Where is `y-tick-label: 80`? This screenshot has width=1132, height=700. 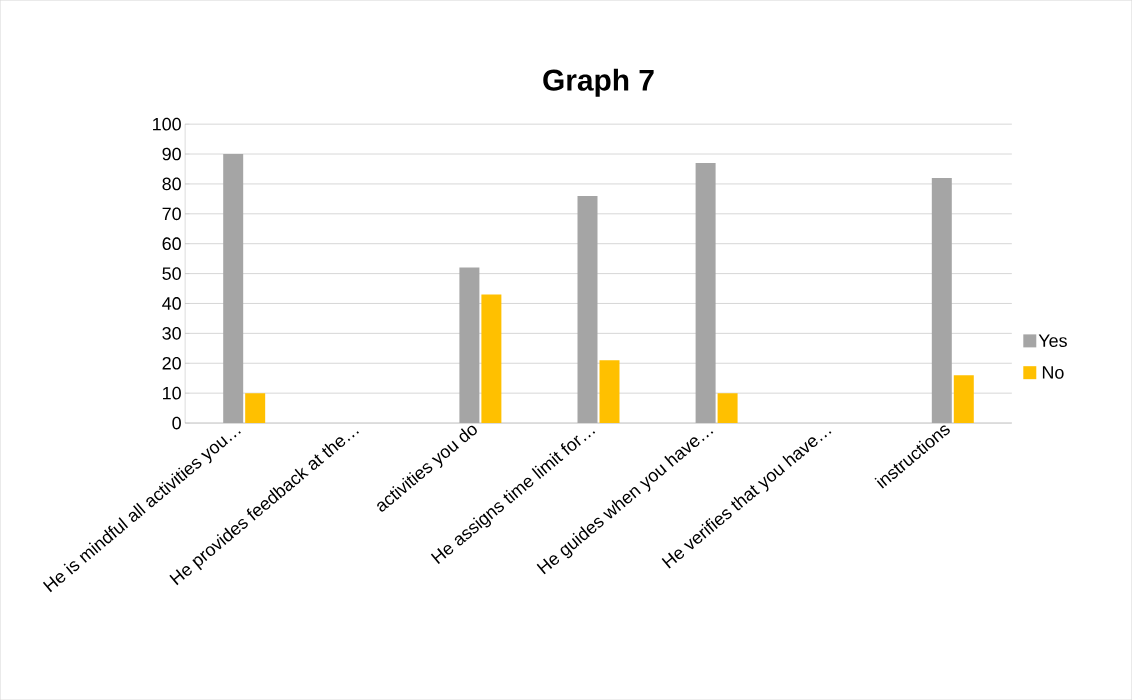 y-tick-label: 80 is located at coordinates (171, 184).